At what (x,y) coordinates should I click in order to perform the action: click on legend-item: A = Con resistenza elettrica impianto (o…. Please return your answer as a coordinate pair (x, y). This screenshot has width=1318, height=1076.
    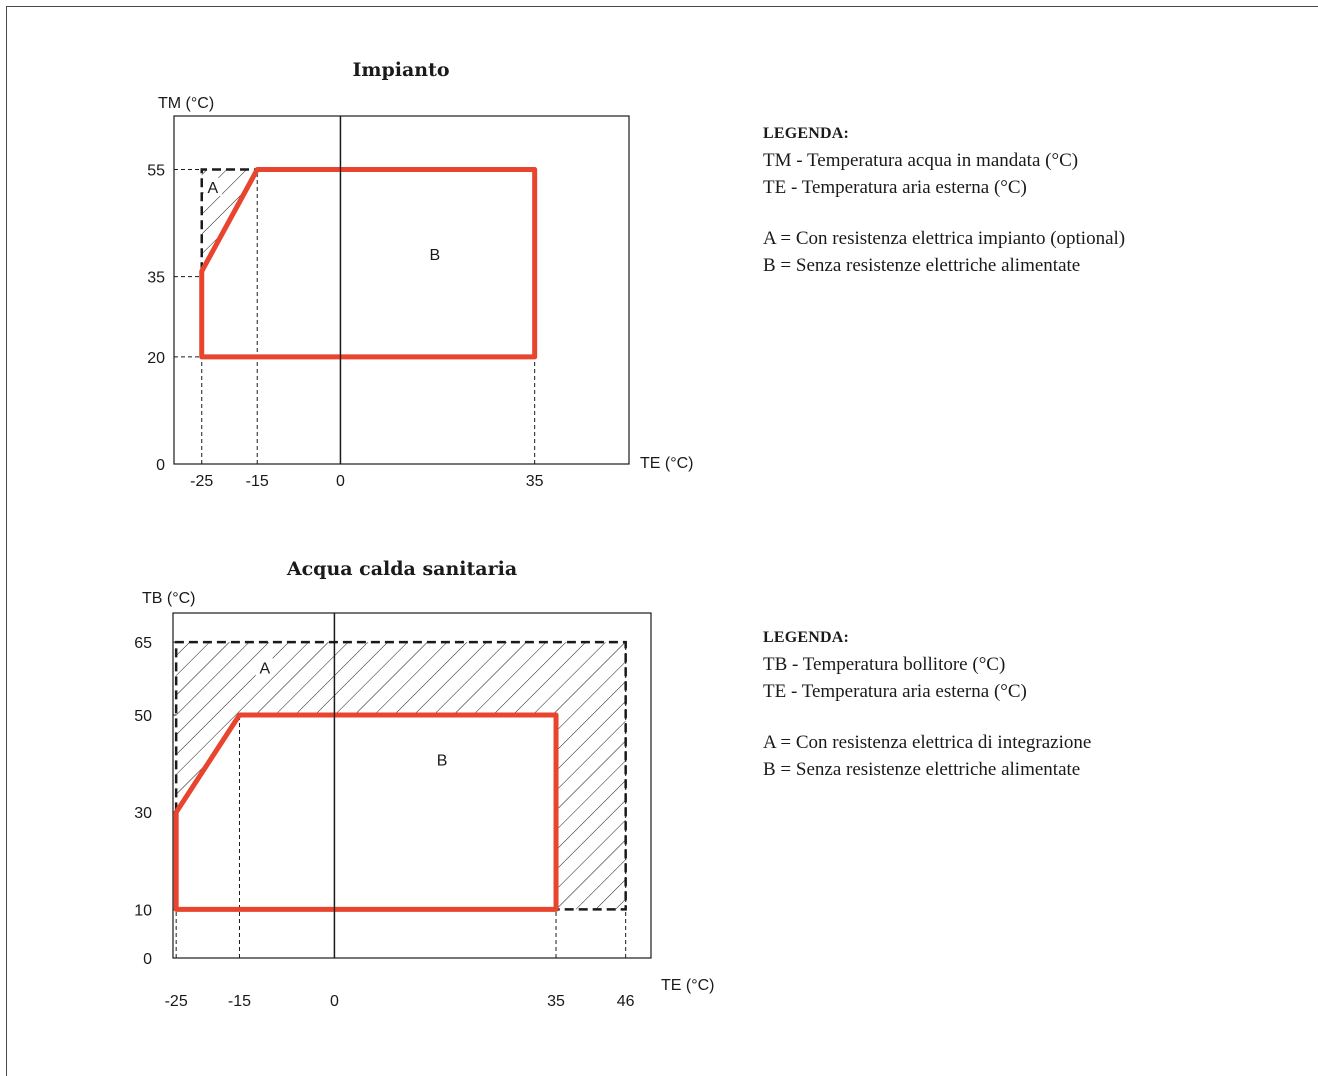
    Looking at the image, I should click on (944, 238).